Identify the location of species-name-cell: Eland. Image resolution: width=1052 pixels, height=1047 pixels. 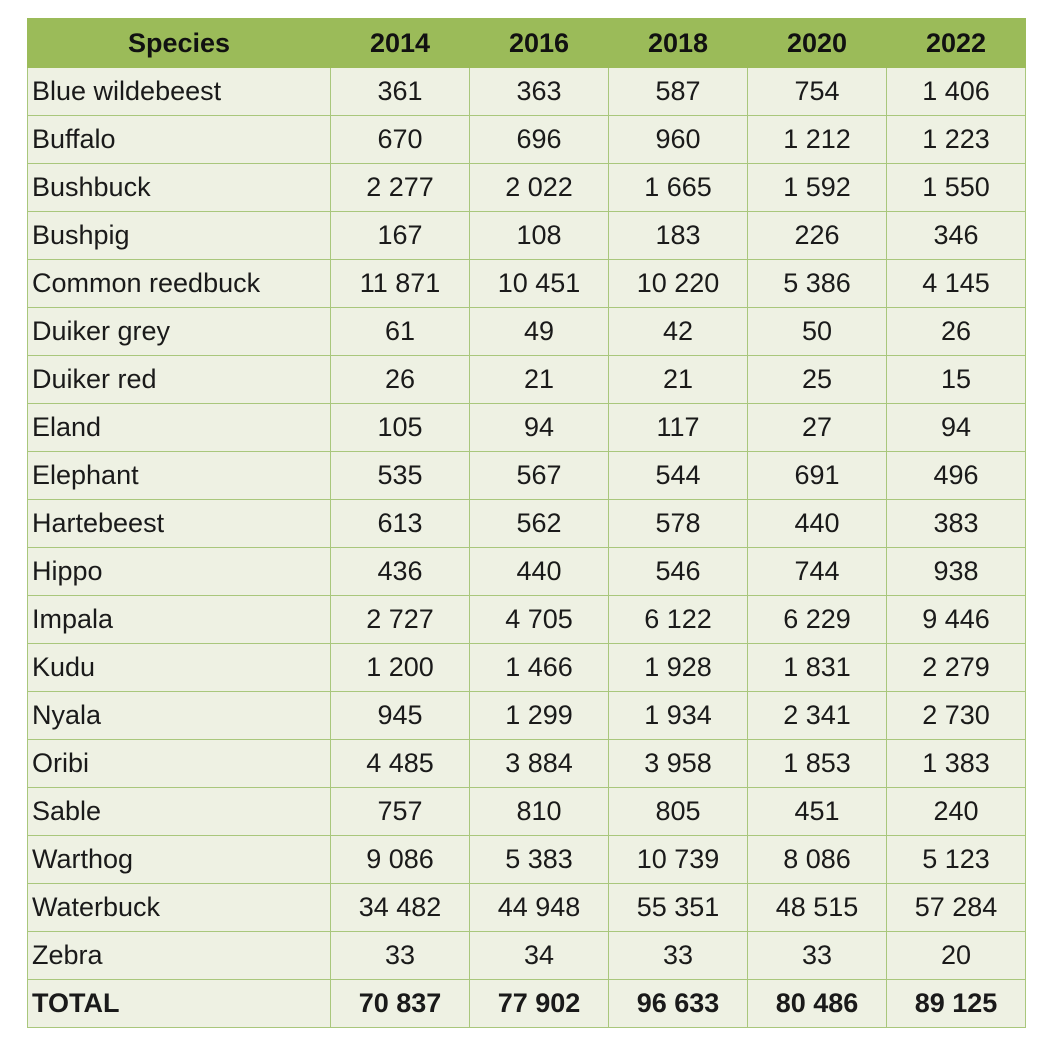
(179, 427).